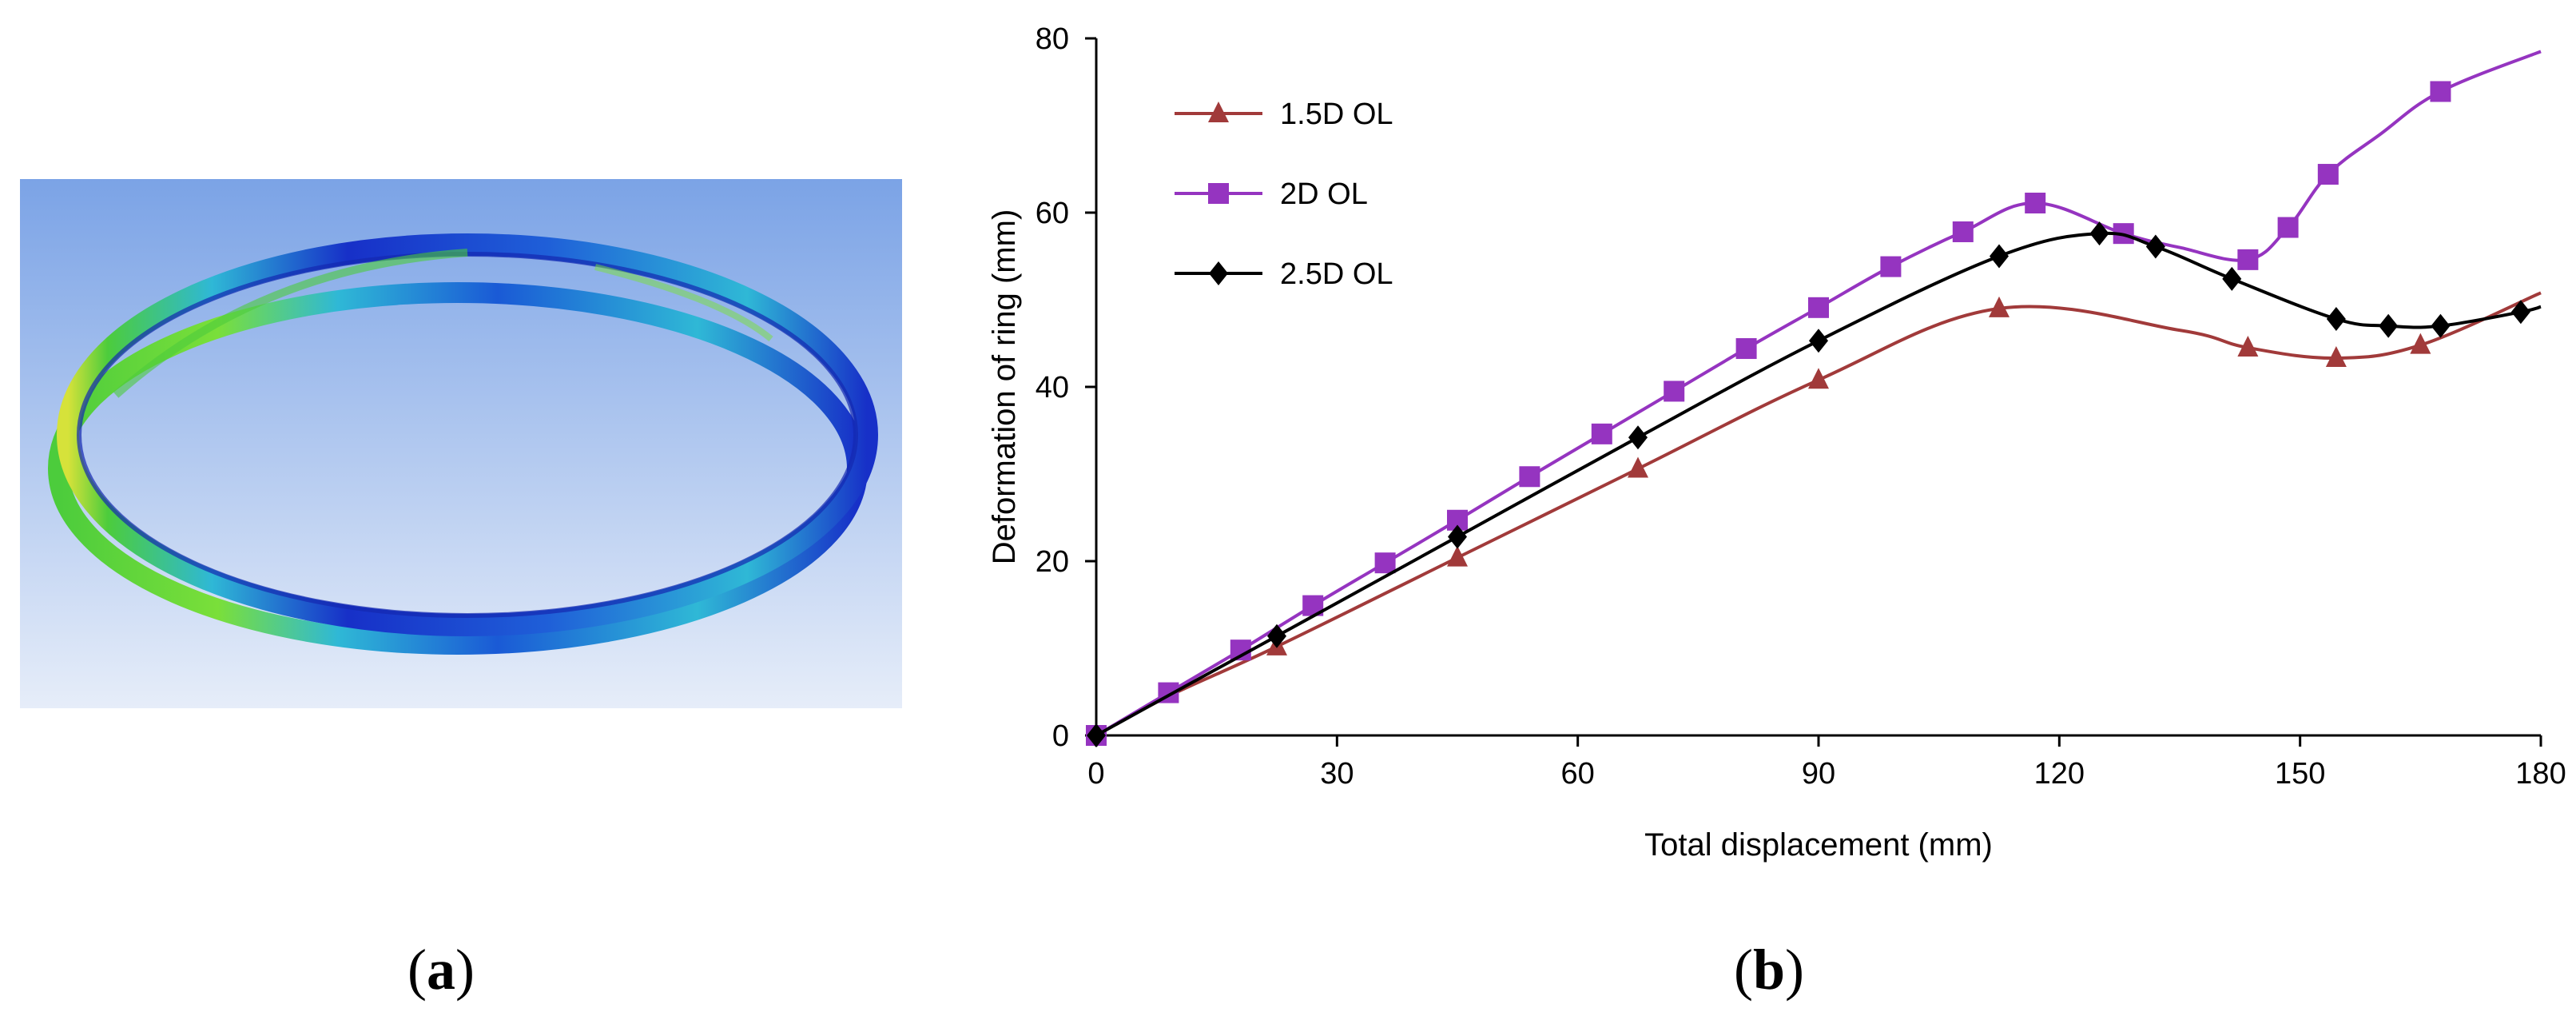  I want to click on x-tick-label: 60, so click(1578, 774).